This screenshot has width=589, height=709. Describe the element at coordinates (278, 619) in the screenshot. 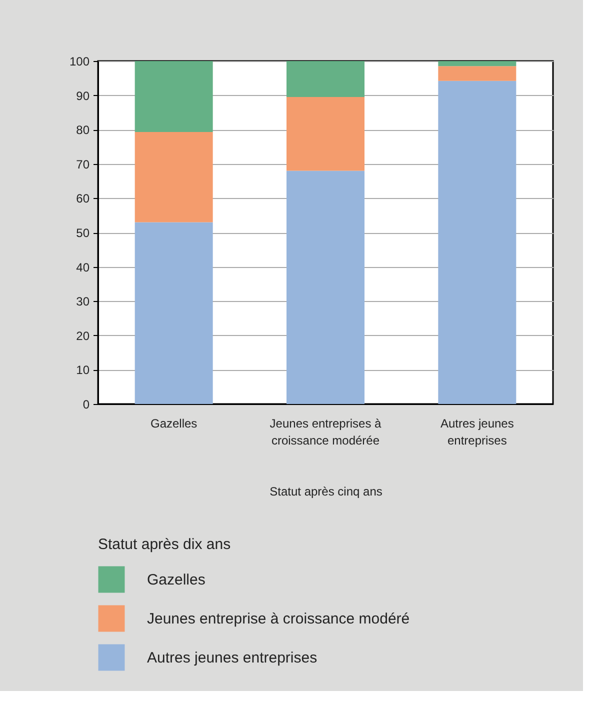

I see `legend-label: Jeunes entreprise à croissance modéré` at that location.